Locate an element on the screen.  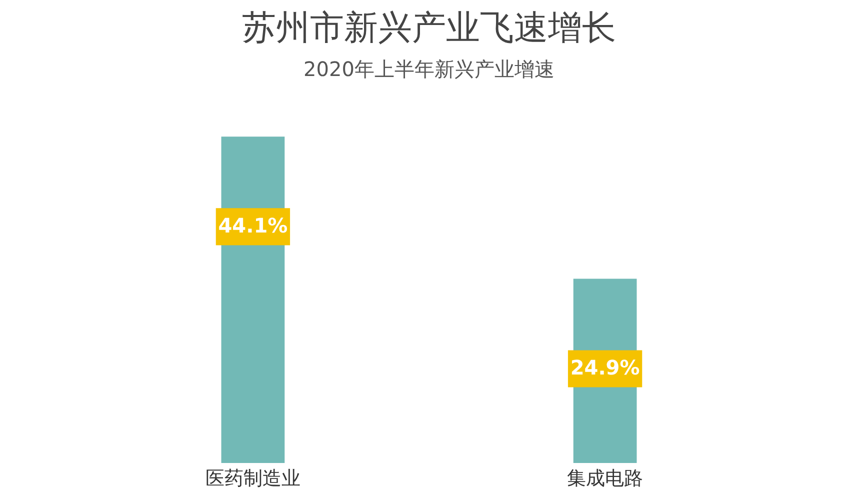
chart-title: 苏州市新兴产业飞速增长 is located at coordinates (429, 28).